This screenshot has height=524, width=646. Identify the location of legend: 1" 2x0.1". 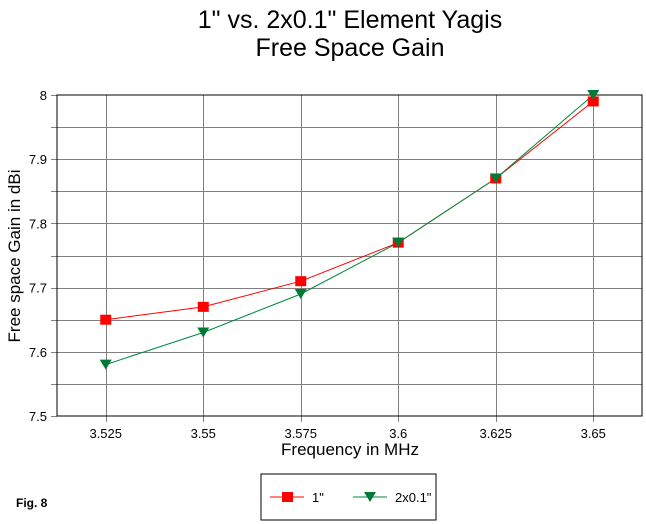
(348, 497).